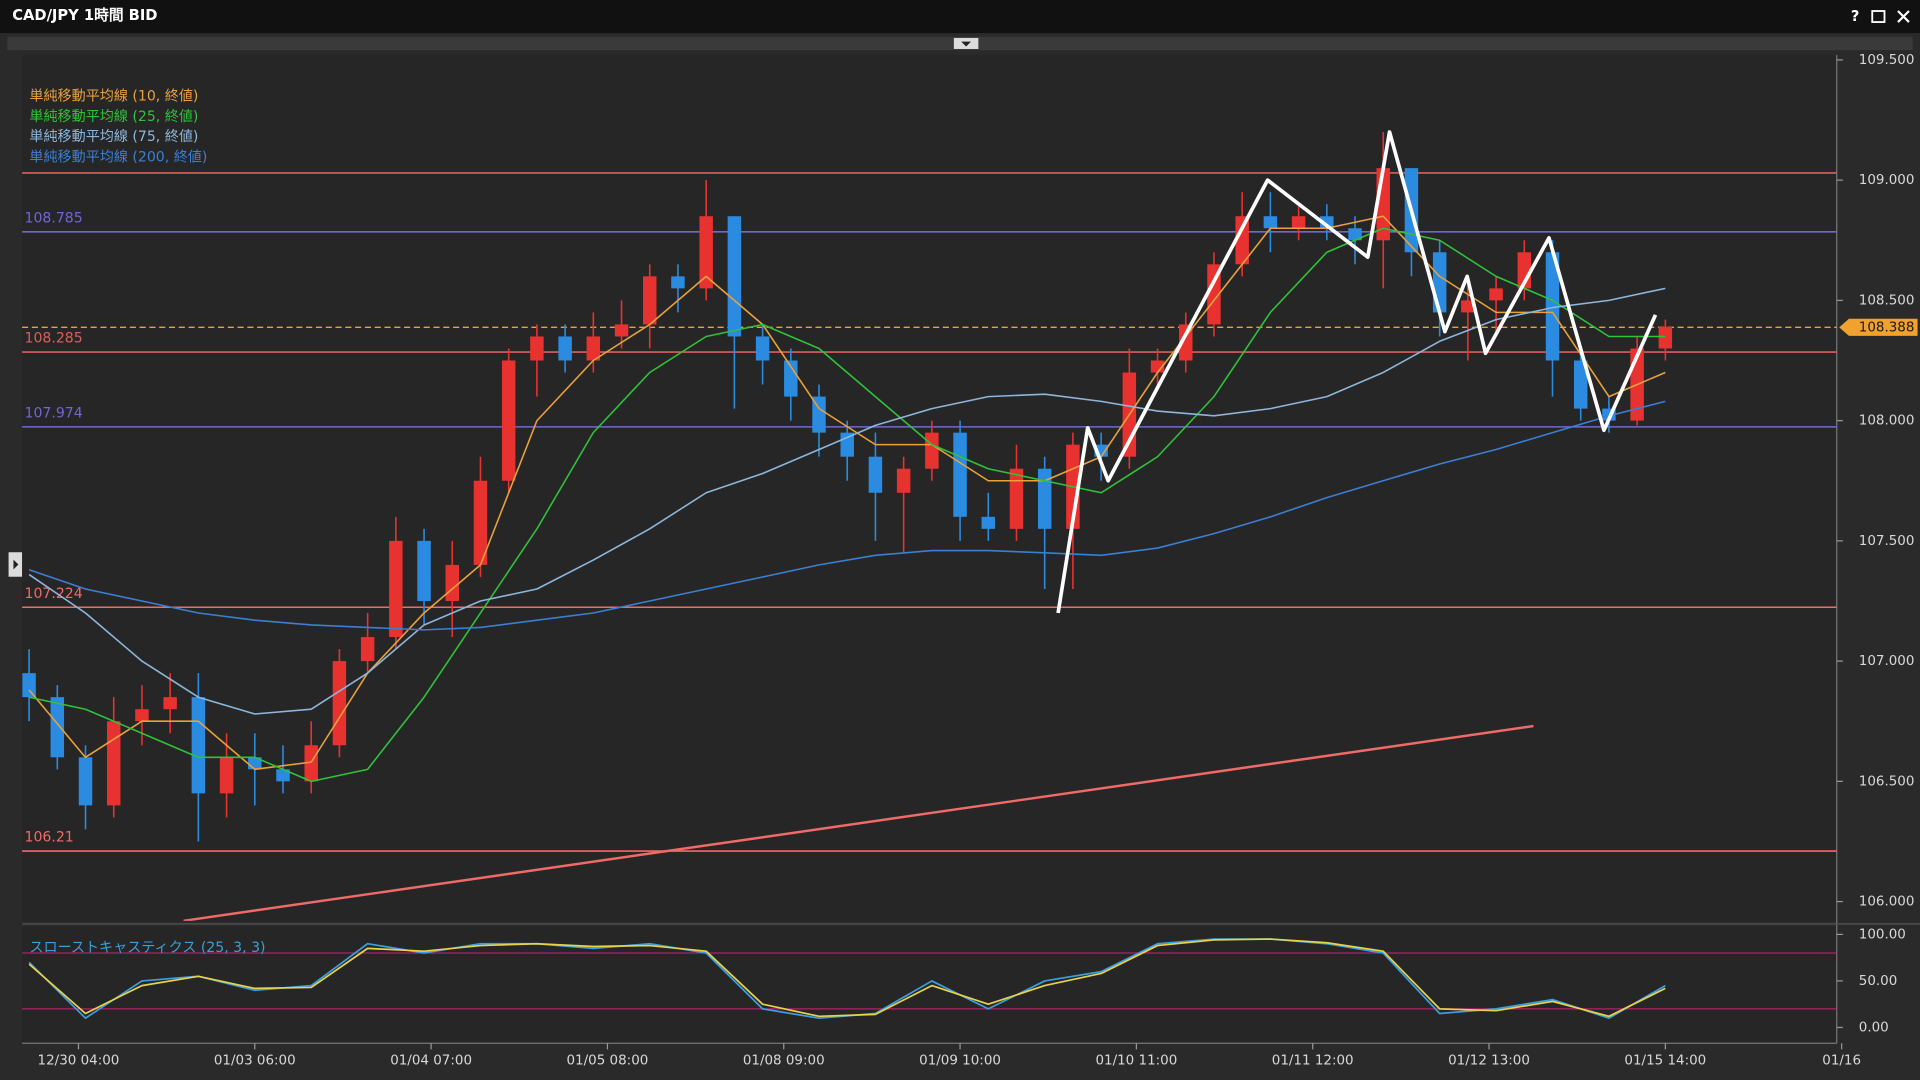  What do you see at coordinates (1887, 180) in the screenshot?
I see `y-tick-label: 109.000` at bounding box center [1887, 180].